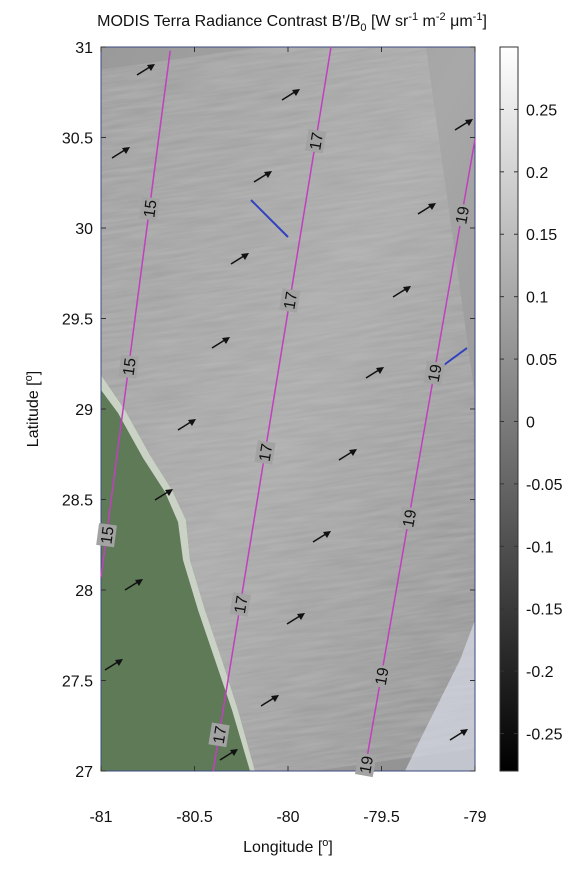 The image size is (585, 869). Describe the element at coordinates (33, 414) in the screenshot. I see `label-part: Latitude [` at that location.